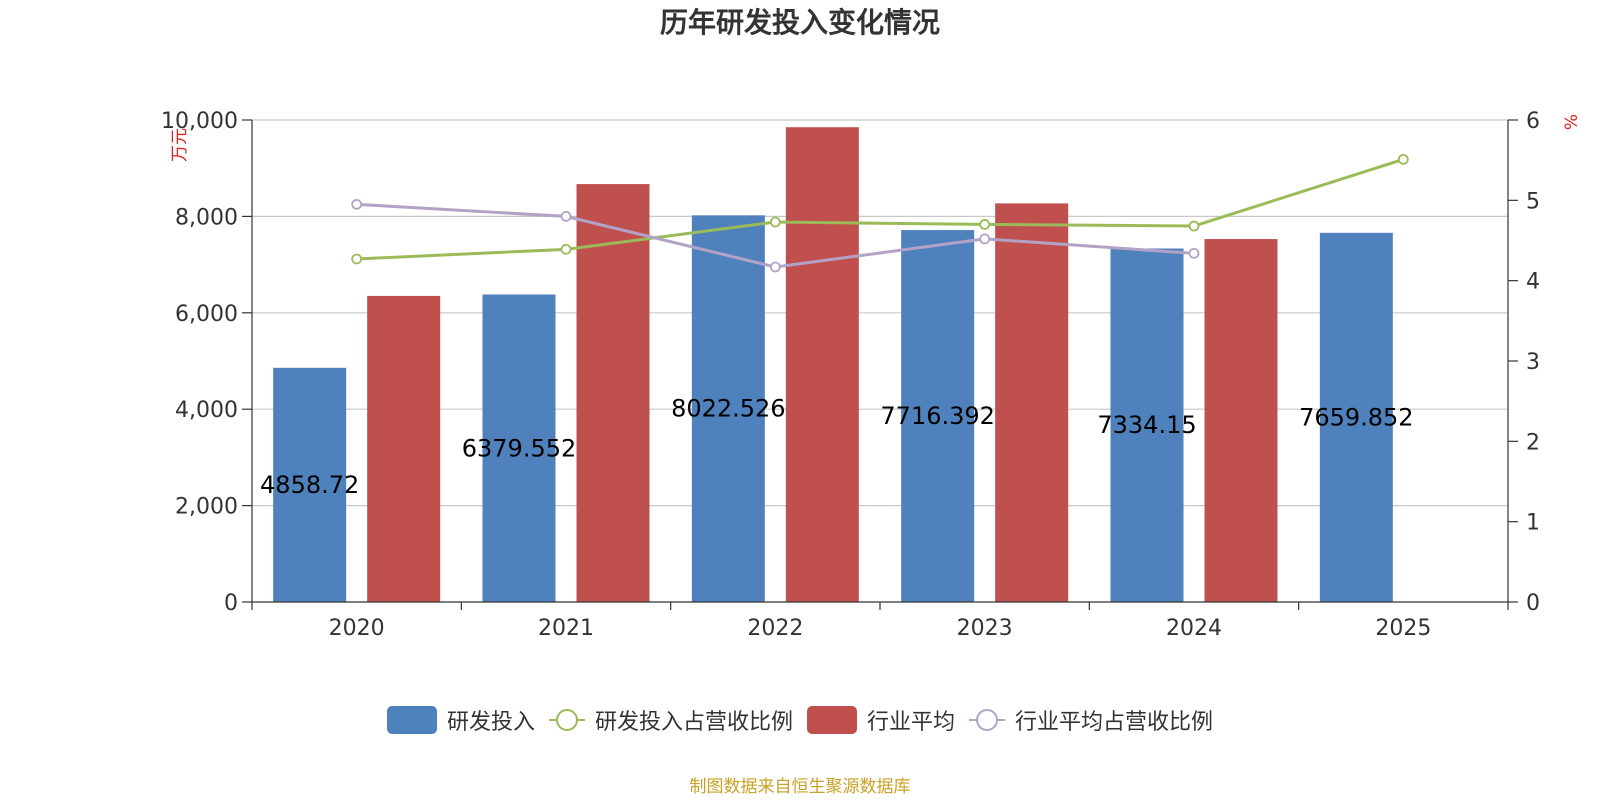 The height and width of the screenshot is (800, 1600). Describe the element at coordinates (1194, 628) in the screenshot. I see `x-tick-label: 2024` at that location.